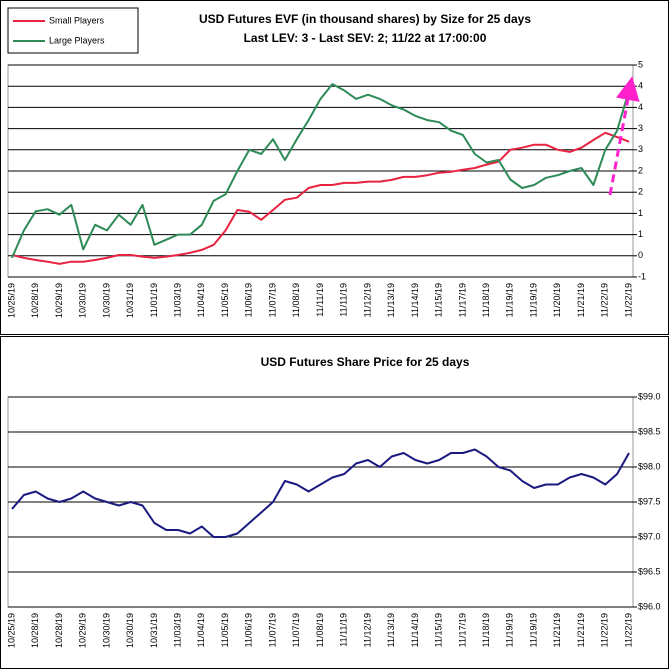  I want to click on series-line, so click(320, 493).